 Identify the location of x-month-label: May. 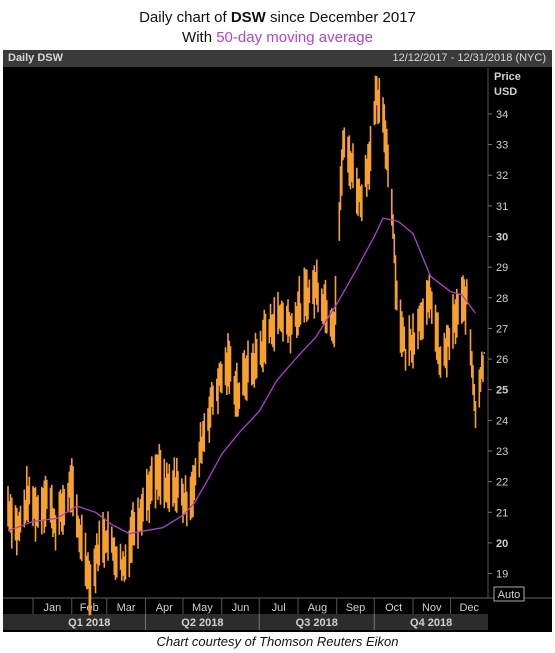
(202, 608).